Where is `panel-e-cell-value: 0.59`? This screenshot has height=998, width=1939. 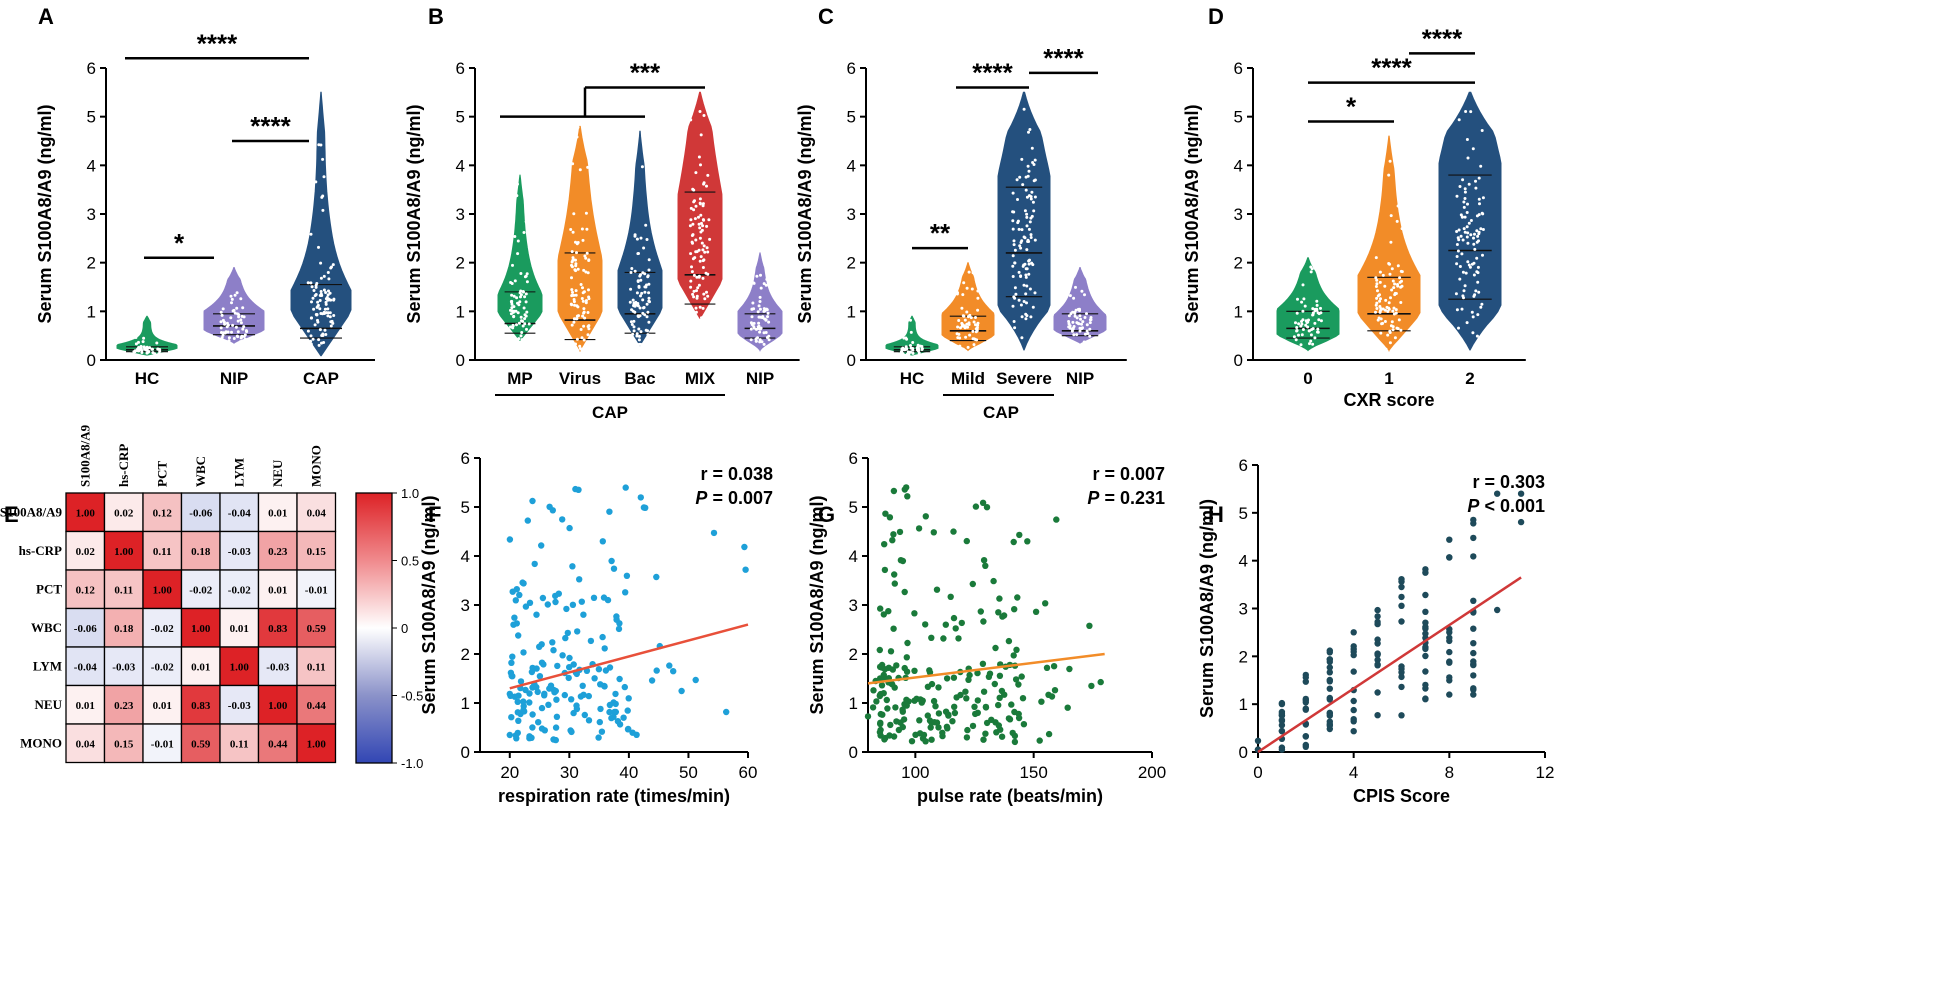
panel-e-cell-value: 0.59 is located at coordinates (201, 744).